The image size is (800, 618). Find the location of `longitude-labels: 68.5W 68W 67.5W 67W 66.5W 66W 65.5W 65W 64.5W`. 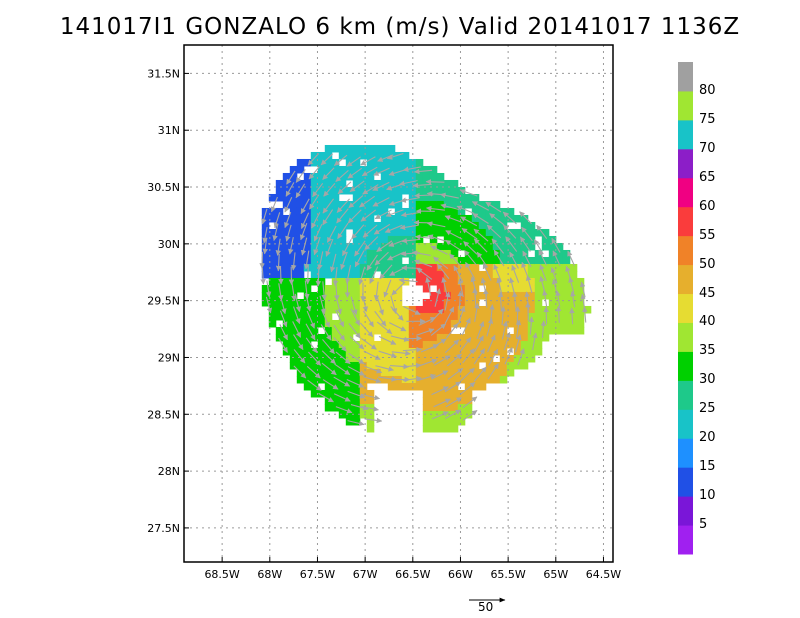

longitude-labels: 68.5W 68W 67.5W 67W 66.5W 66W 65.5W 65W 64.5W is located at coordinates (412, 574).